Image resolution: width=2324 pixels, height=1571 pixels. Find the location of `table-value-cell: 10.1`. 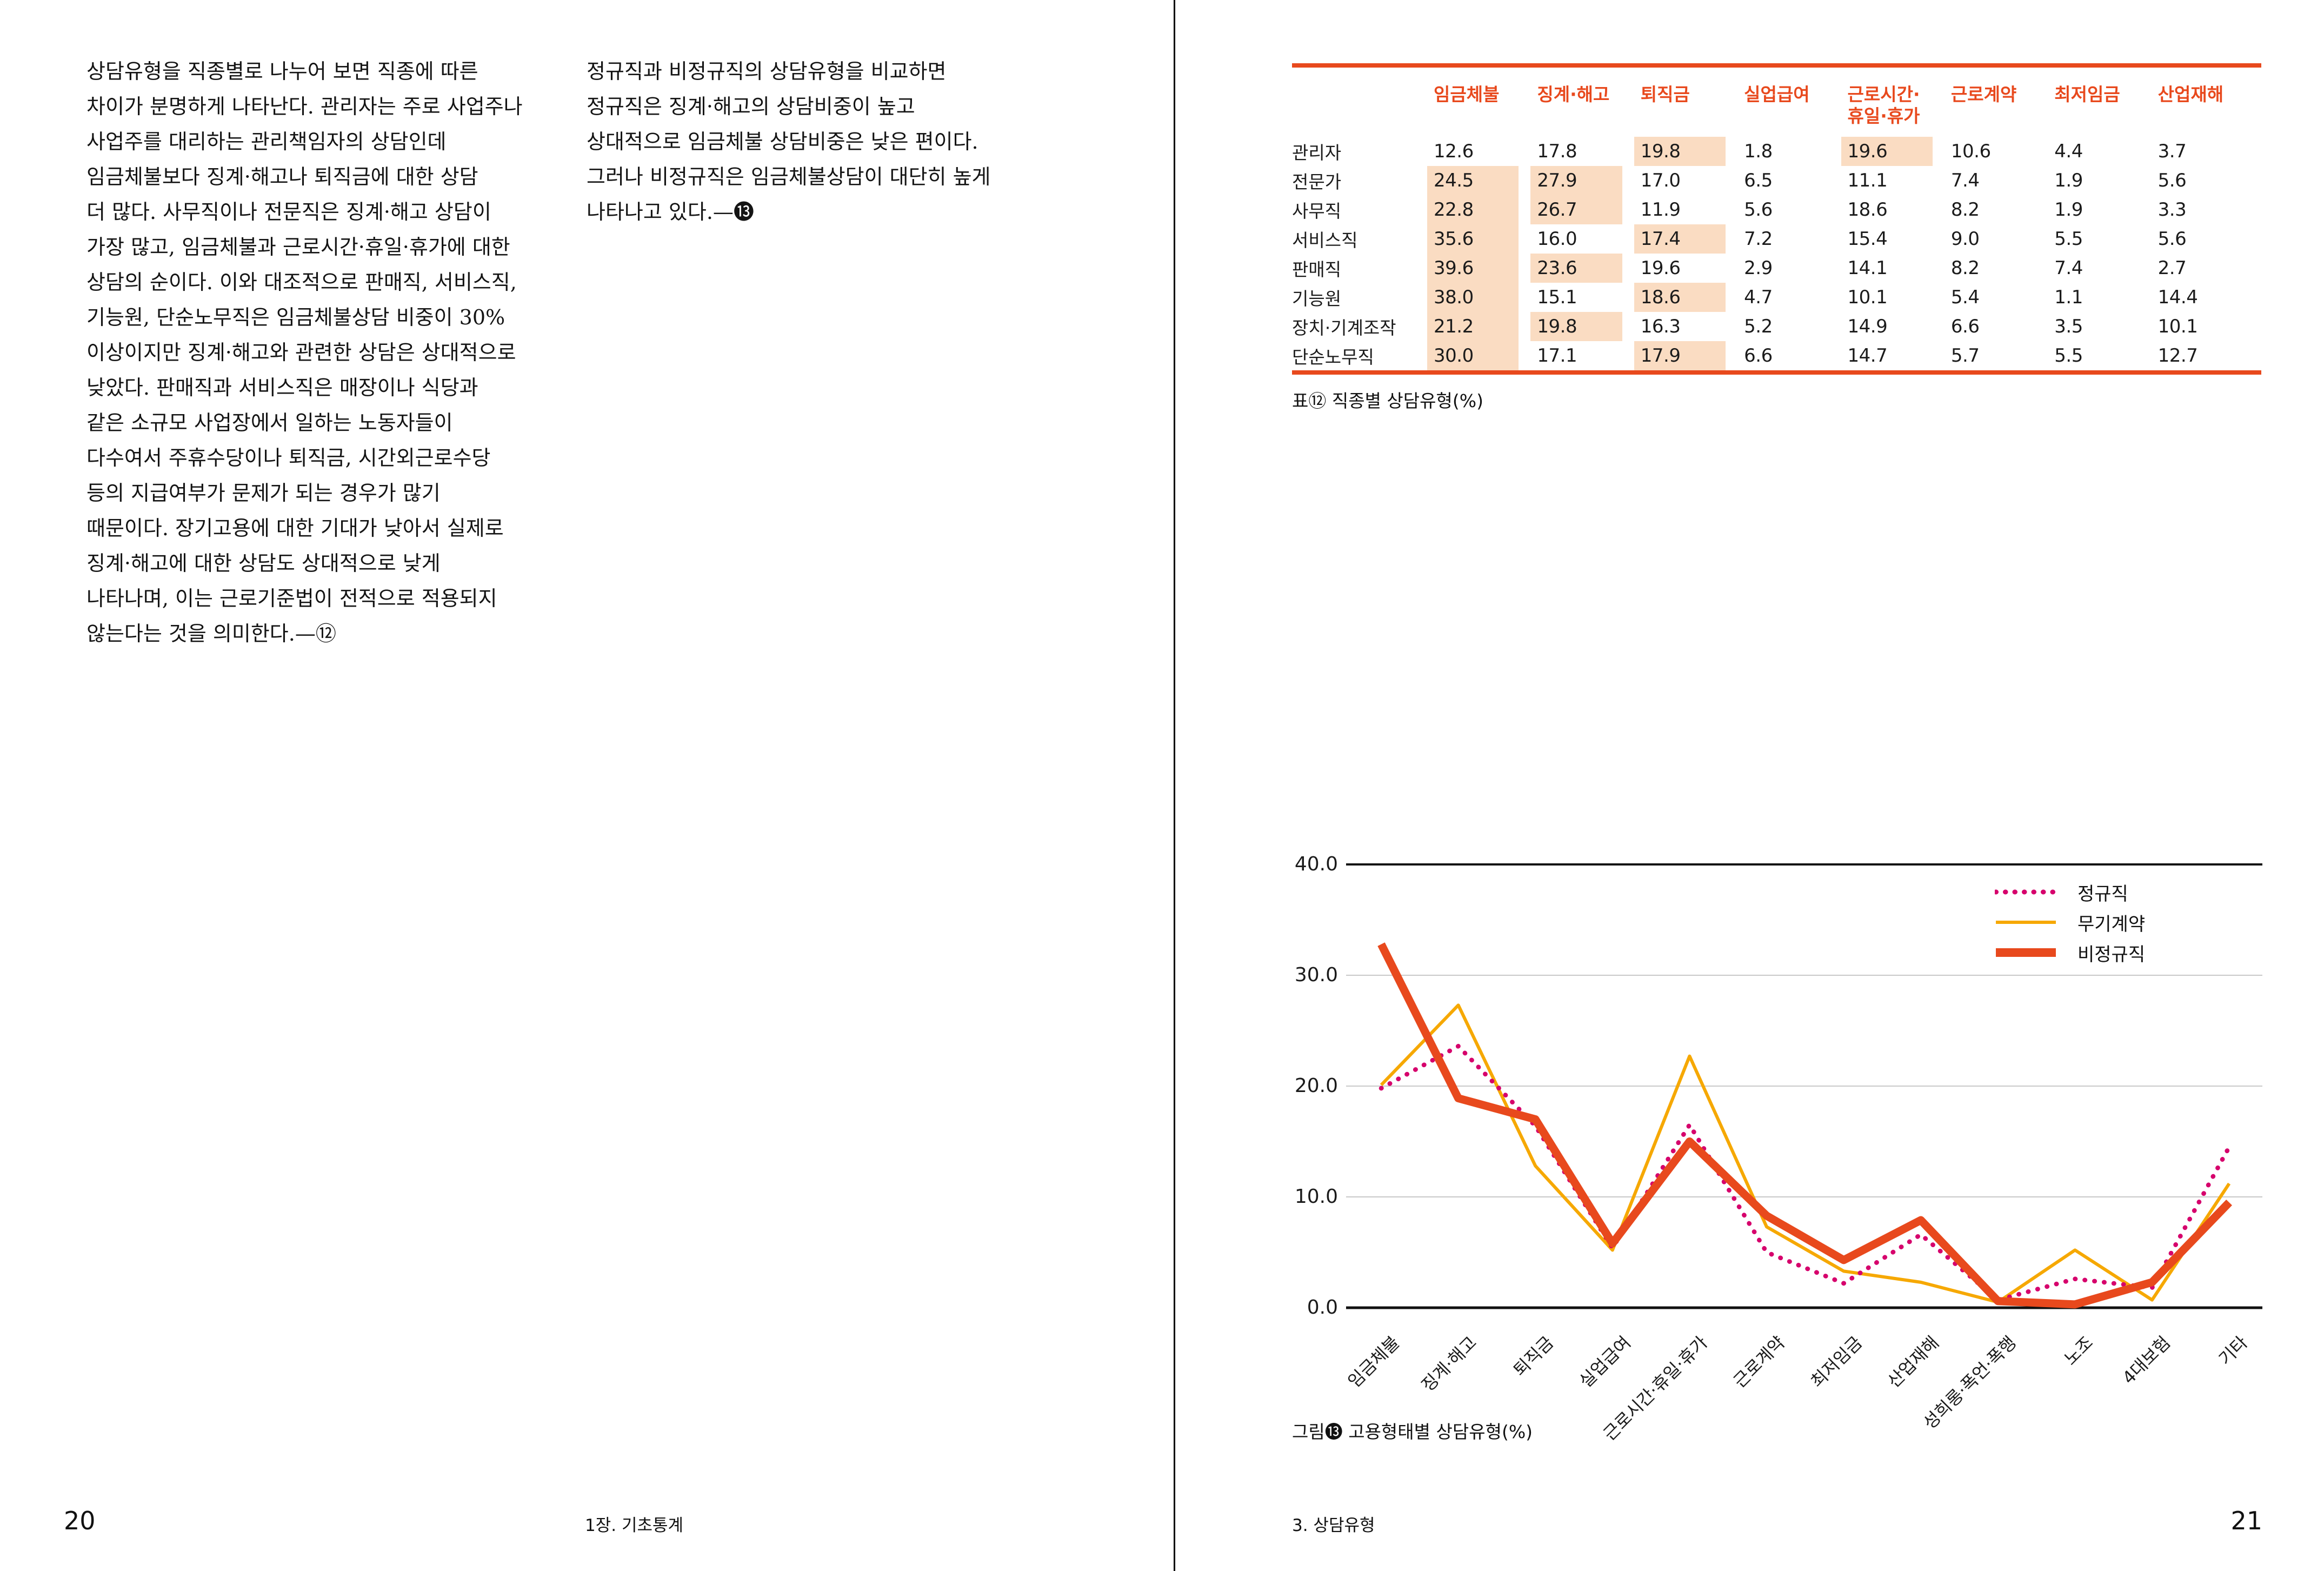

table-value-cell: 10.1 is located at coordinates (2209, 326).